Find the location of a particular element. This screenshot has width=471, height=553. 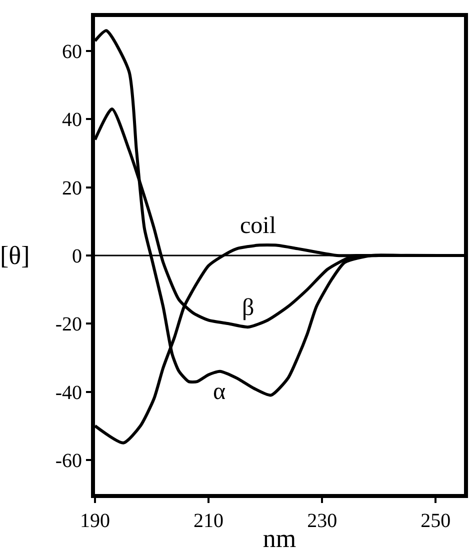

x-tick-label: 230 is located at coordinates (322, 521).